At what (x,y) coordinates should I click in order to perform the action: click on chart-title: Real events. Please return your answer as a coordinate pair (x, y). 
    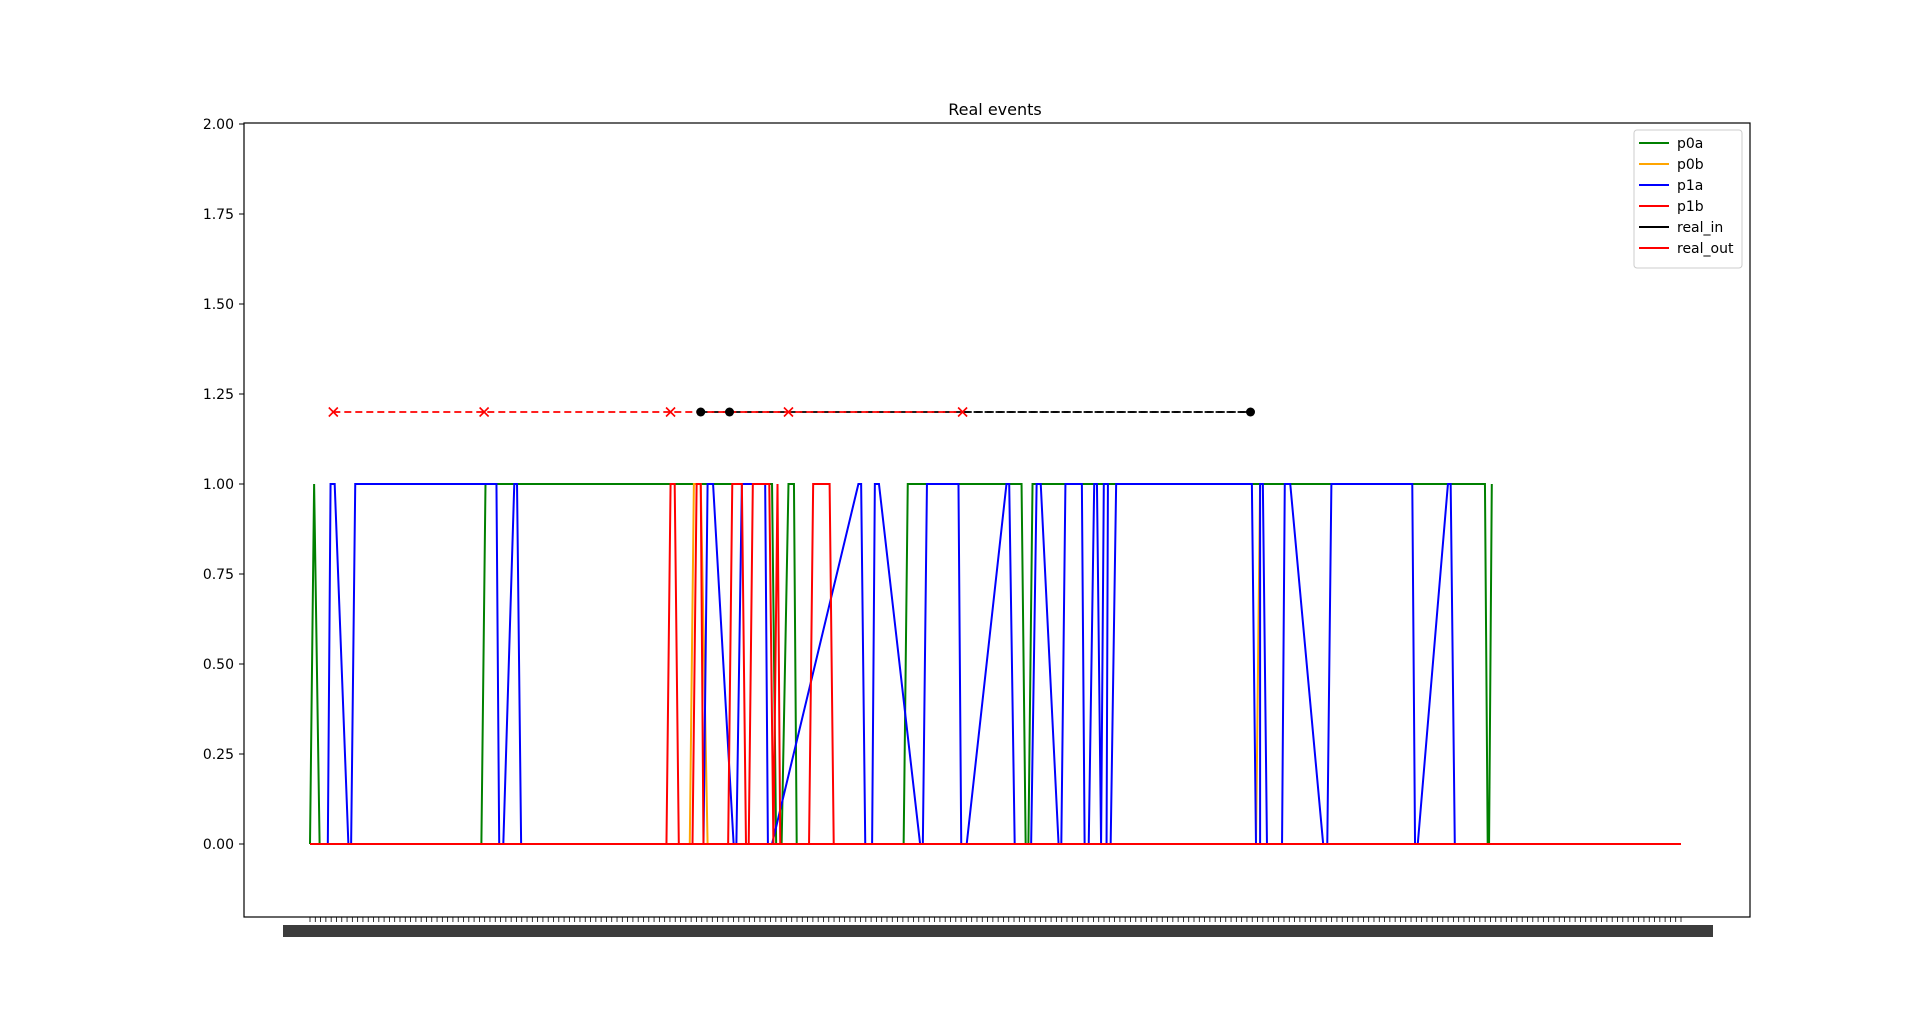
    Looking at the image, I should click on (994, 109).